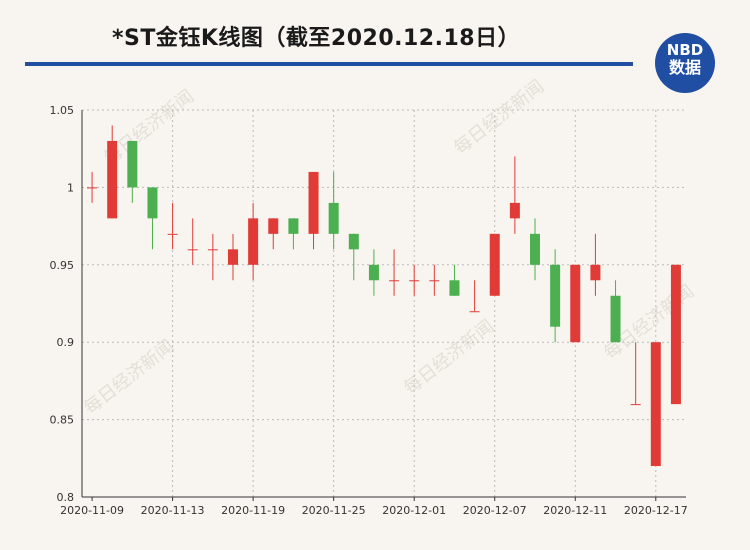  Describe the element at coordinates (62, 110) in the screenshot. I see `y-tick-label: 1.05` at that location.